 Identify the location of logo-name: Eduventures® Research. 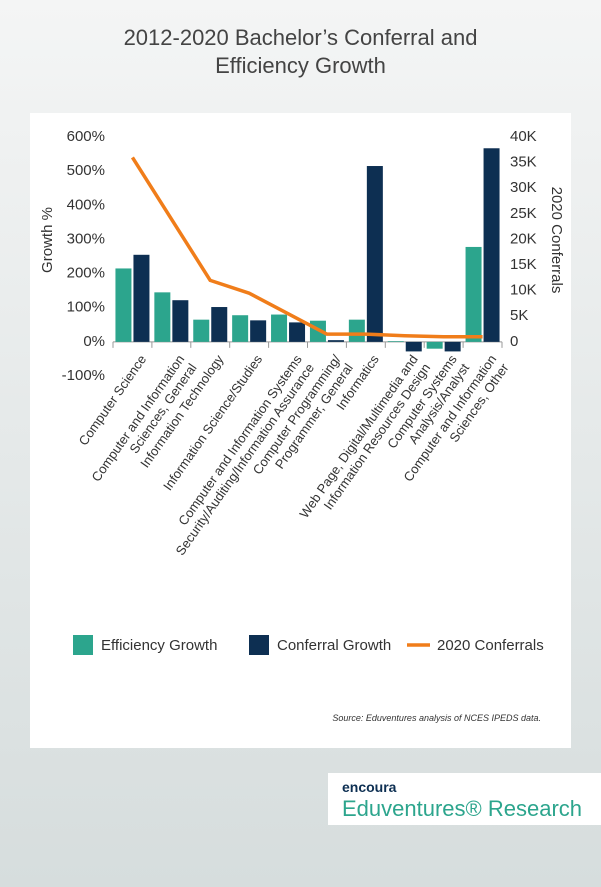
(462, 808).